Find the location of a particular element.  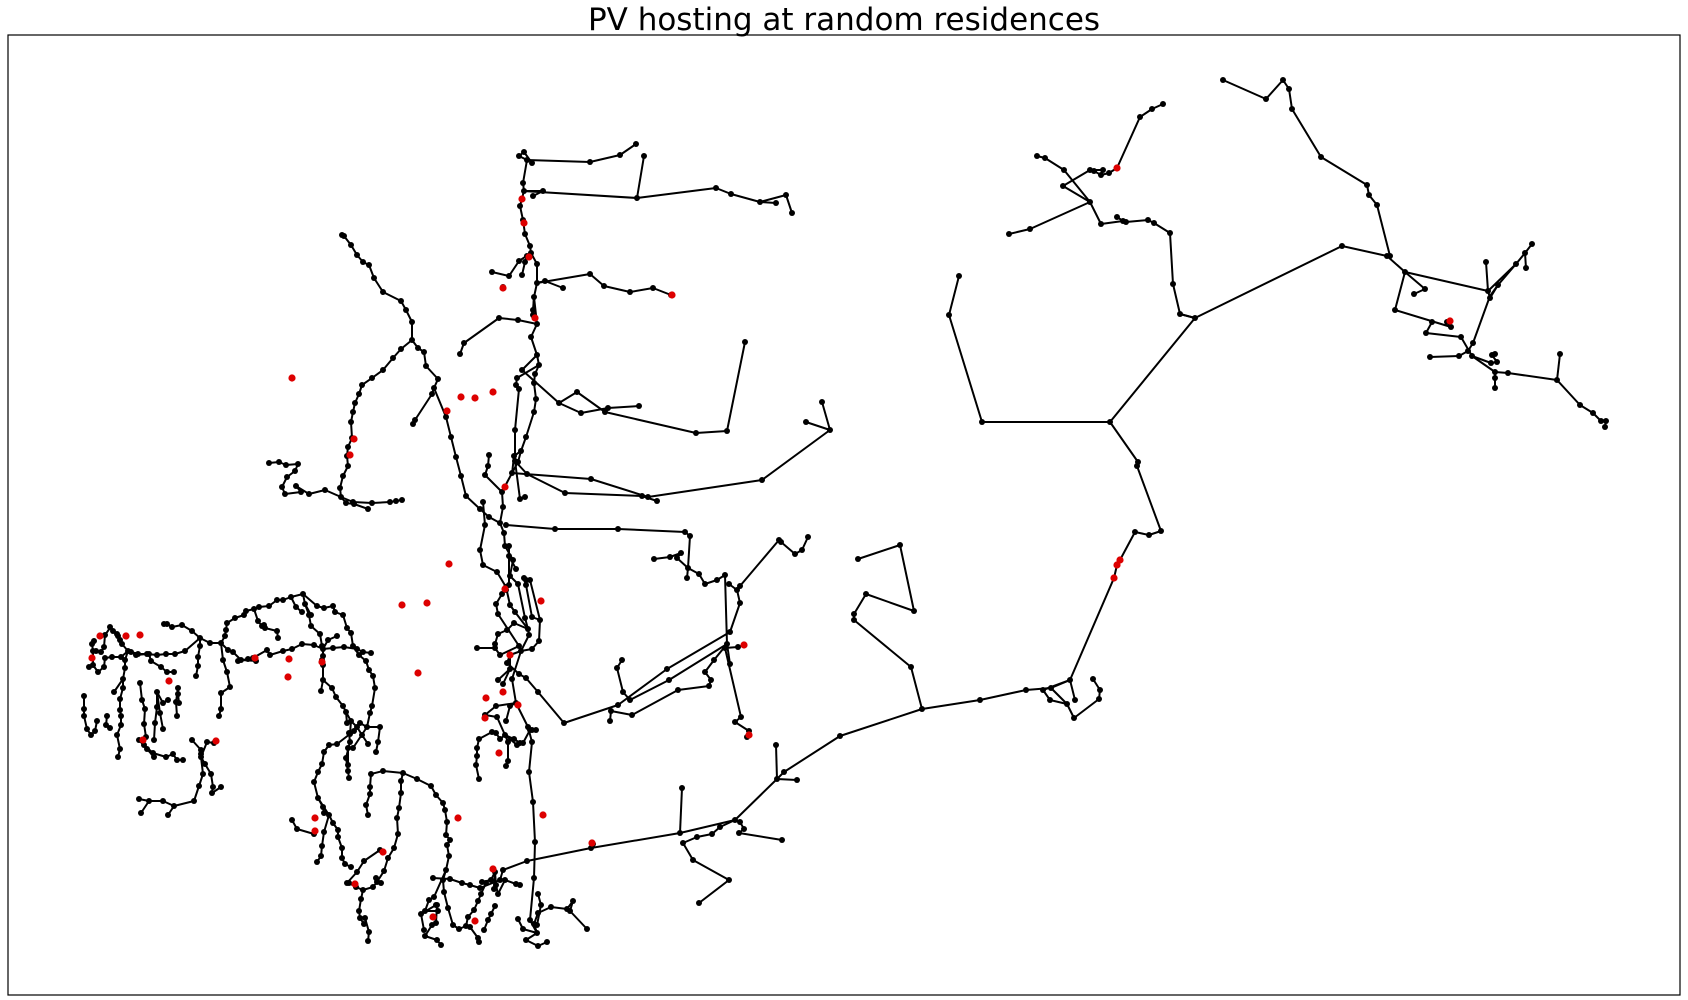

chart-title: PV hosting at random residences is located at coordinates (844, 20).